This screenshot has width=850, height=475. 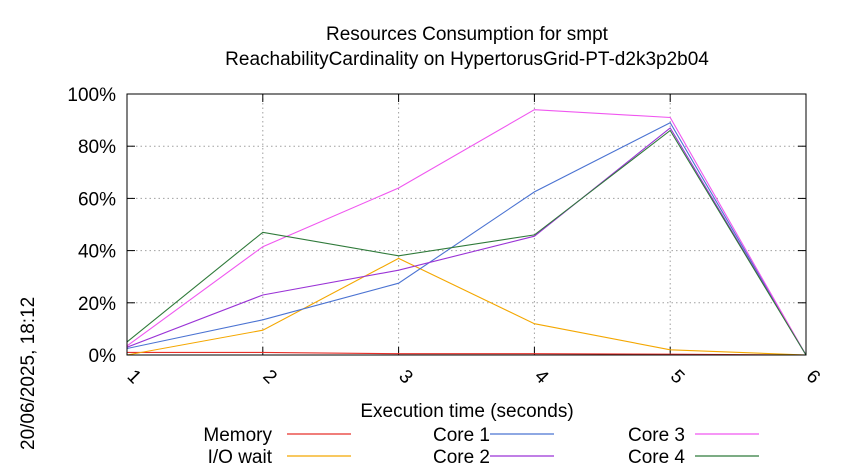 I want to click on legend-label-memory: Memory, so click(x=237, y=435).